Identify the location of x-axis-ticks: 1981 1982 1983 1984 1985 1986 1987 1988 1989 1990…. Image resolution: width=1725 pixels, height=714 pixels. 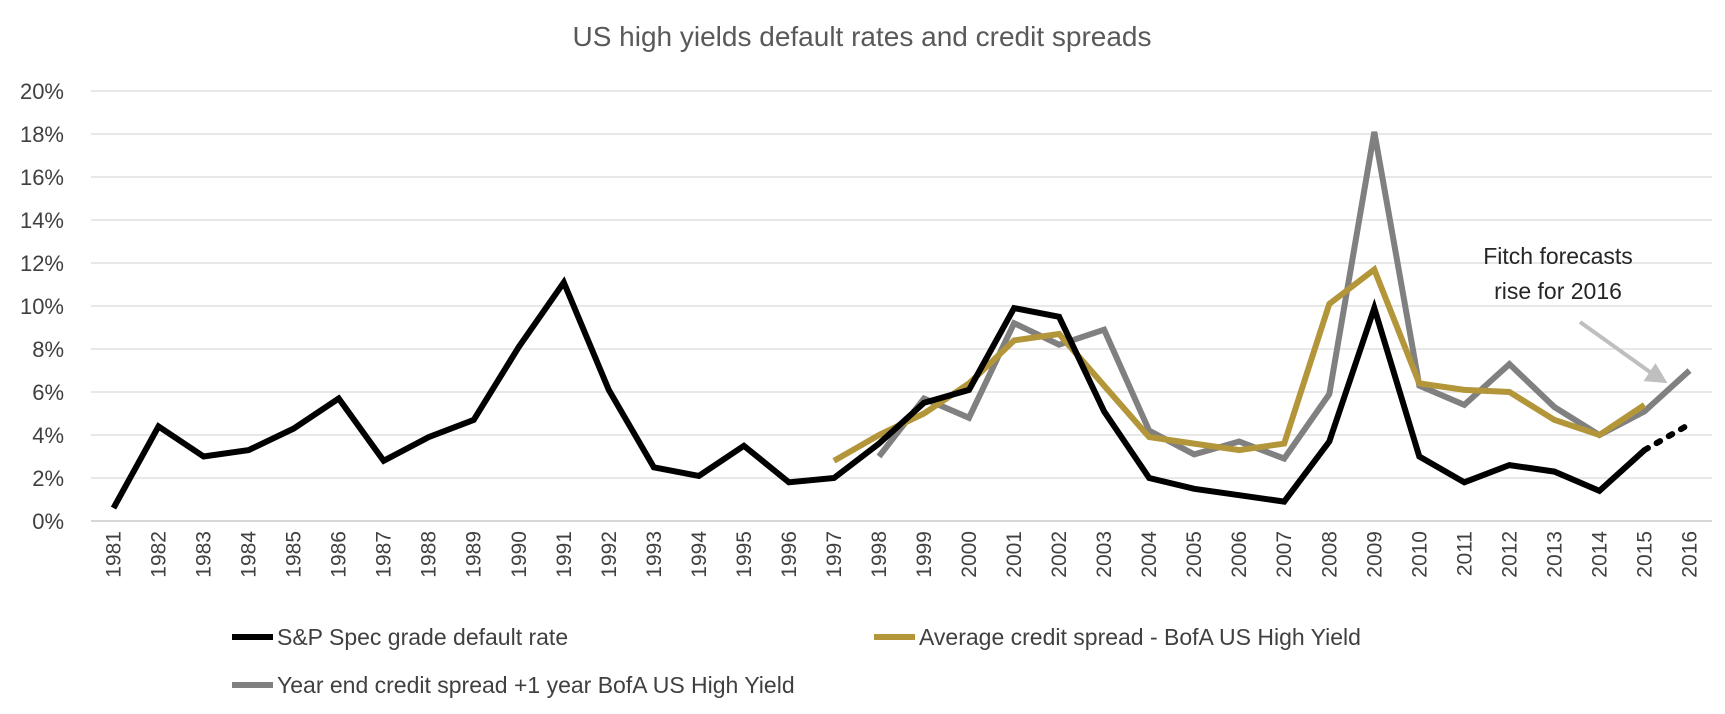
(902, 554).